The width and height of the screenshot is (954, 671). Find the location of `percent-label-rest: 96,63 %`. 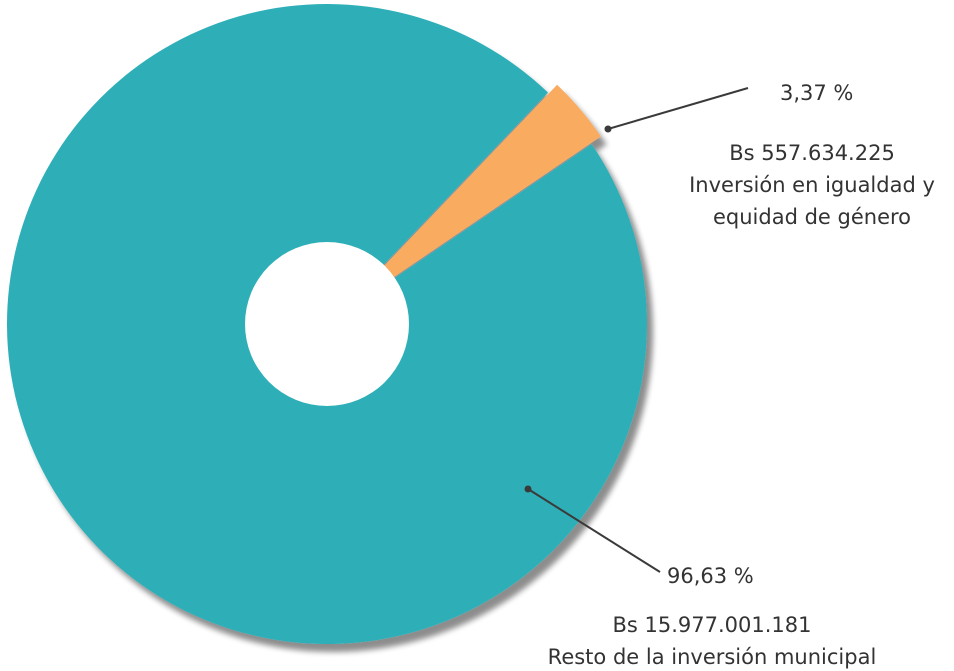

percent-label-rest: 96,63 % is located at coordinates (710, 576).